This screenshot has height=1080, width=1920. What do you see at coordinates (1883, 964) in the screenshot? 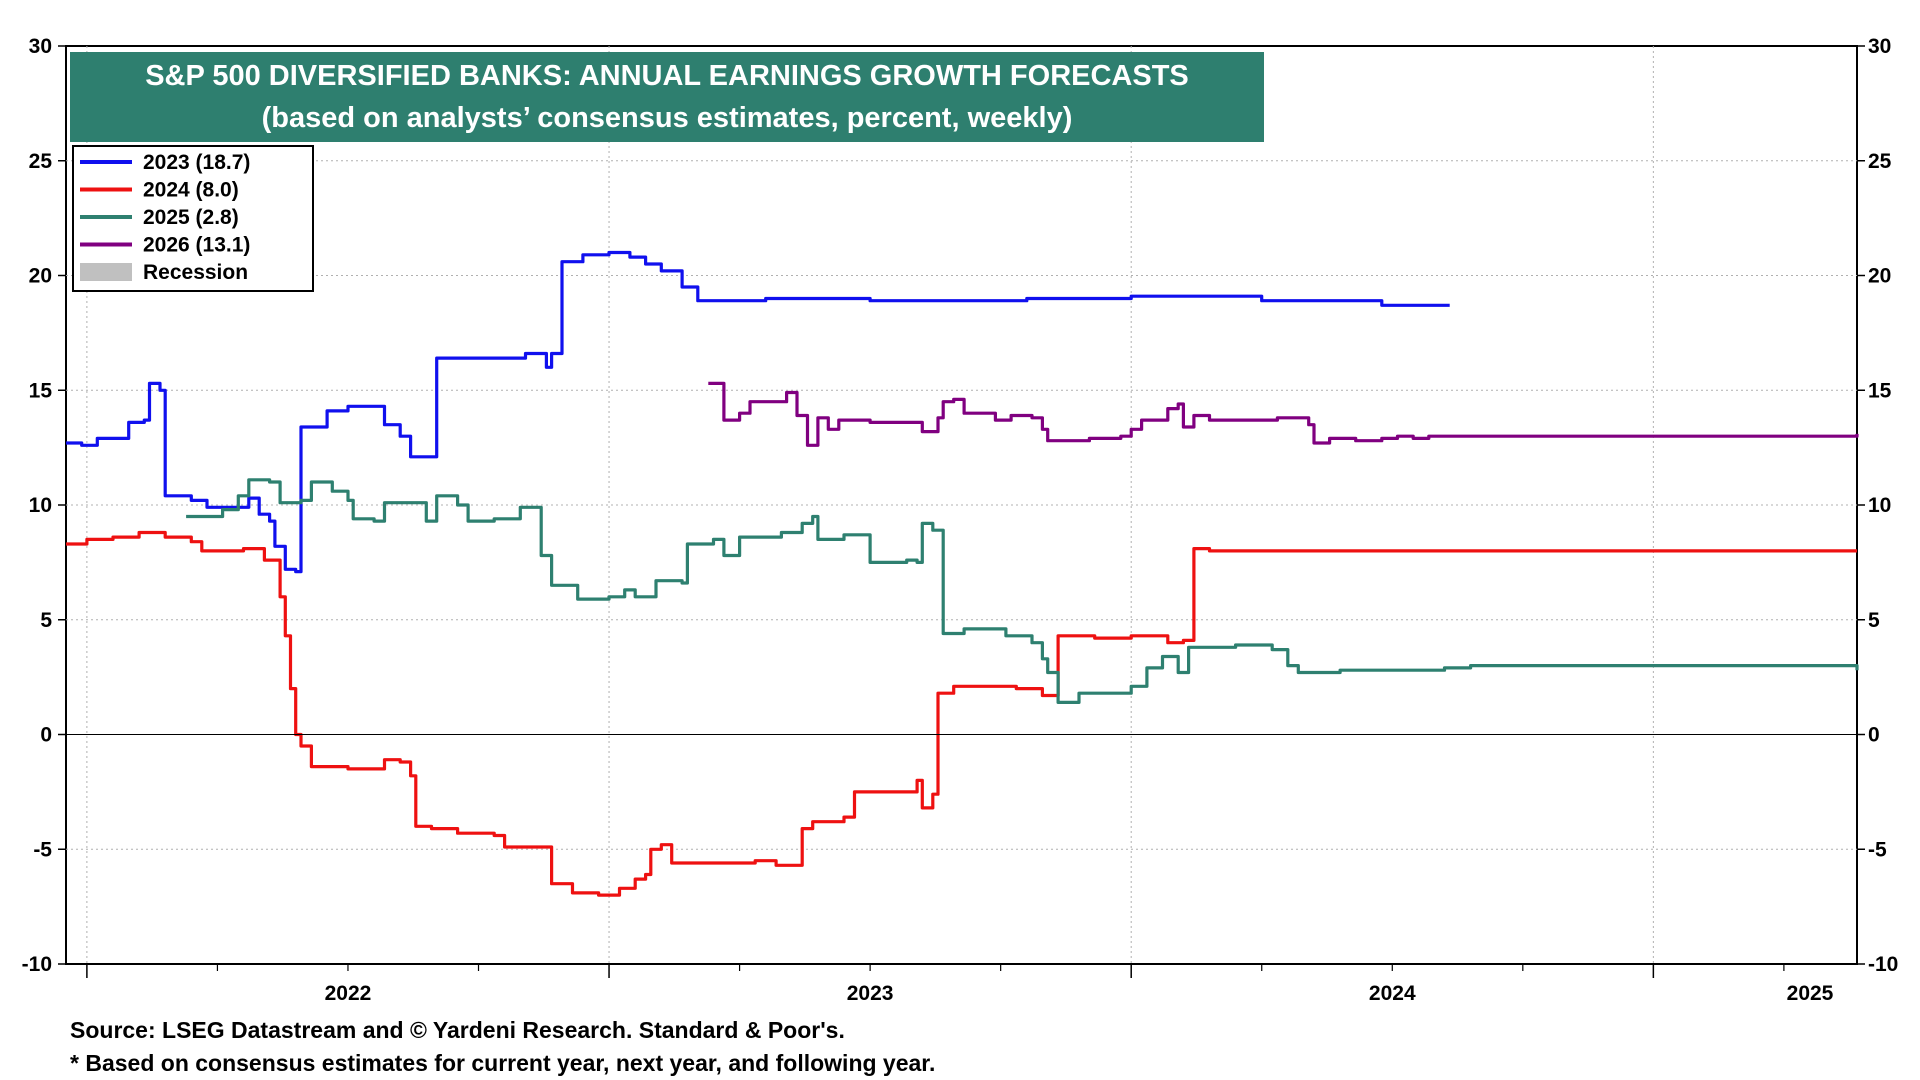
I see `y-tick-label-right: -10` at bounding box center [1883, 964].